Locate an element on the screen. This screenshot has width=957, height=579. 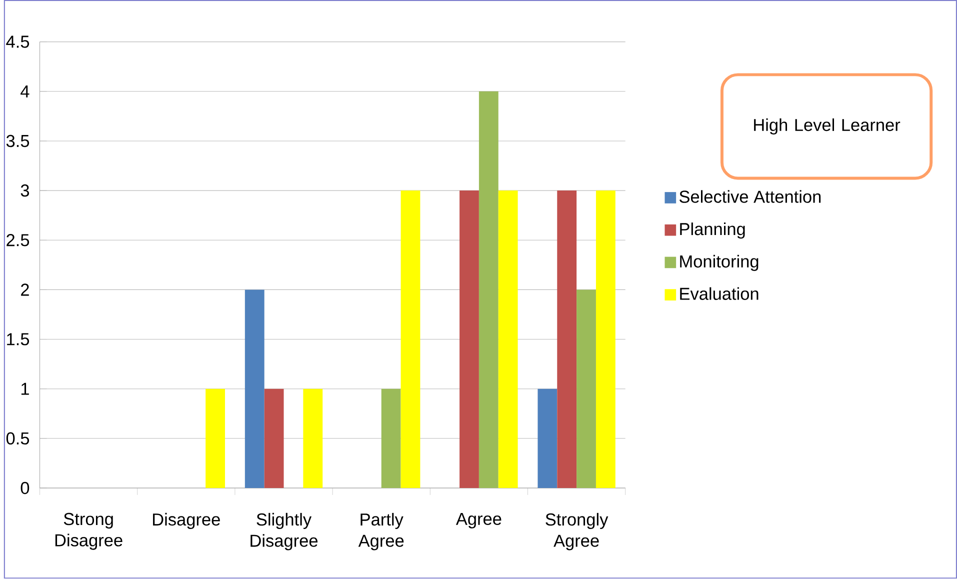
legend-label: Planning is located at coordinates (712, 230).